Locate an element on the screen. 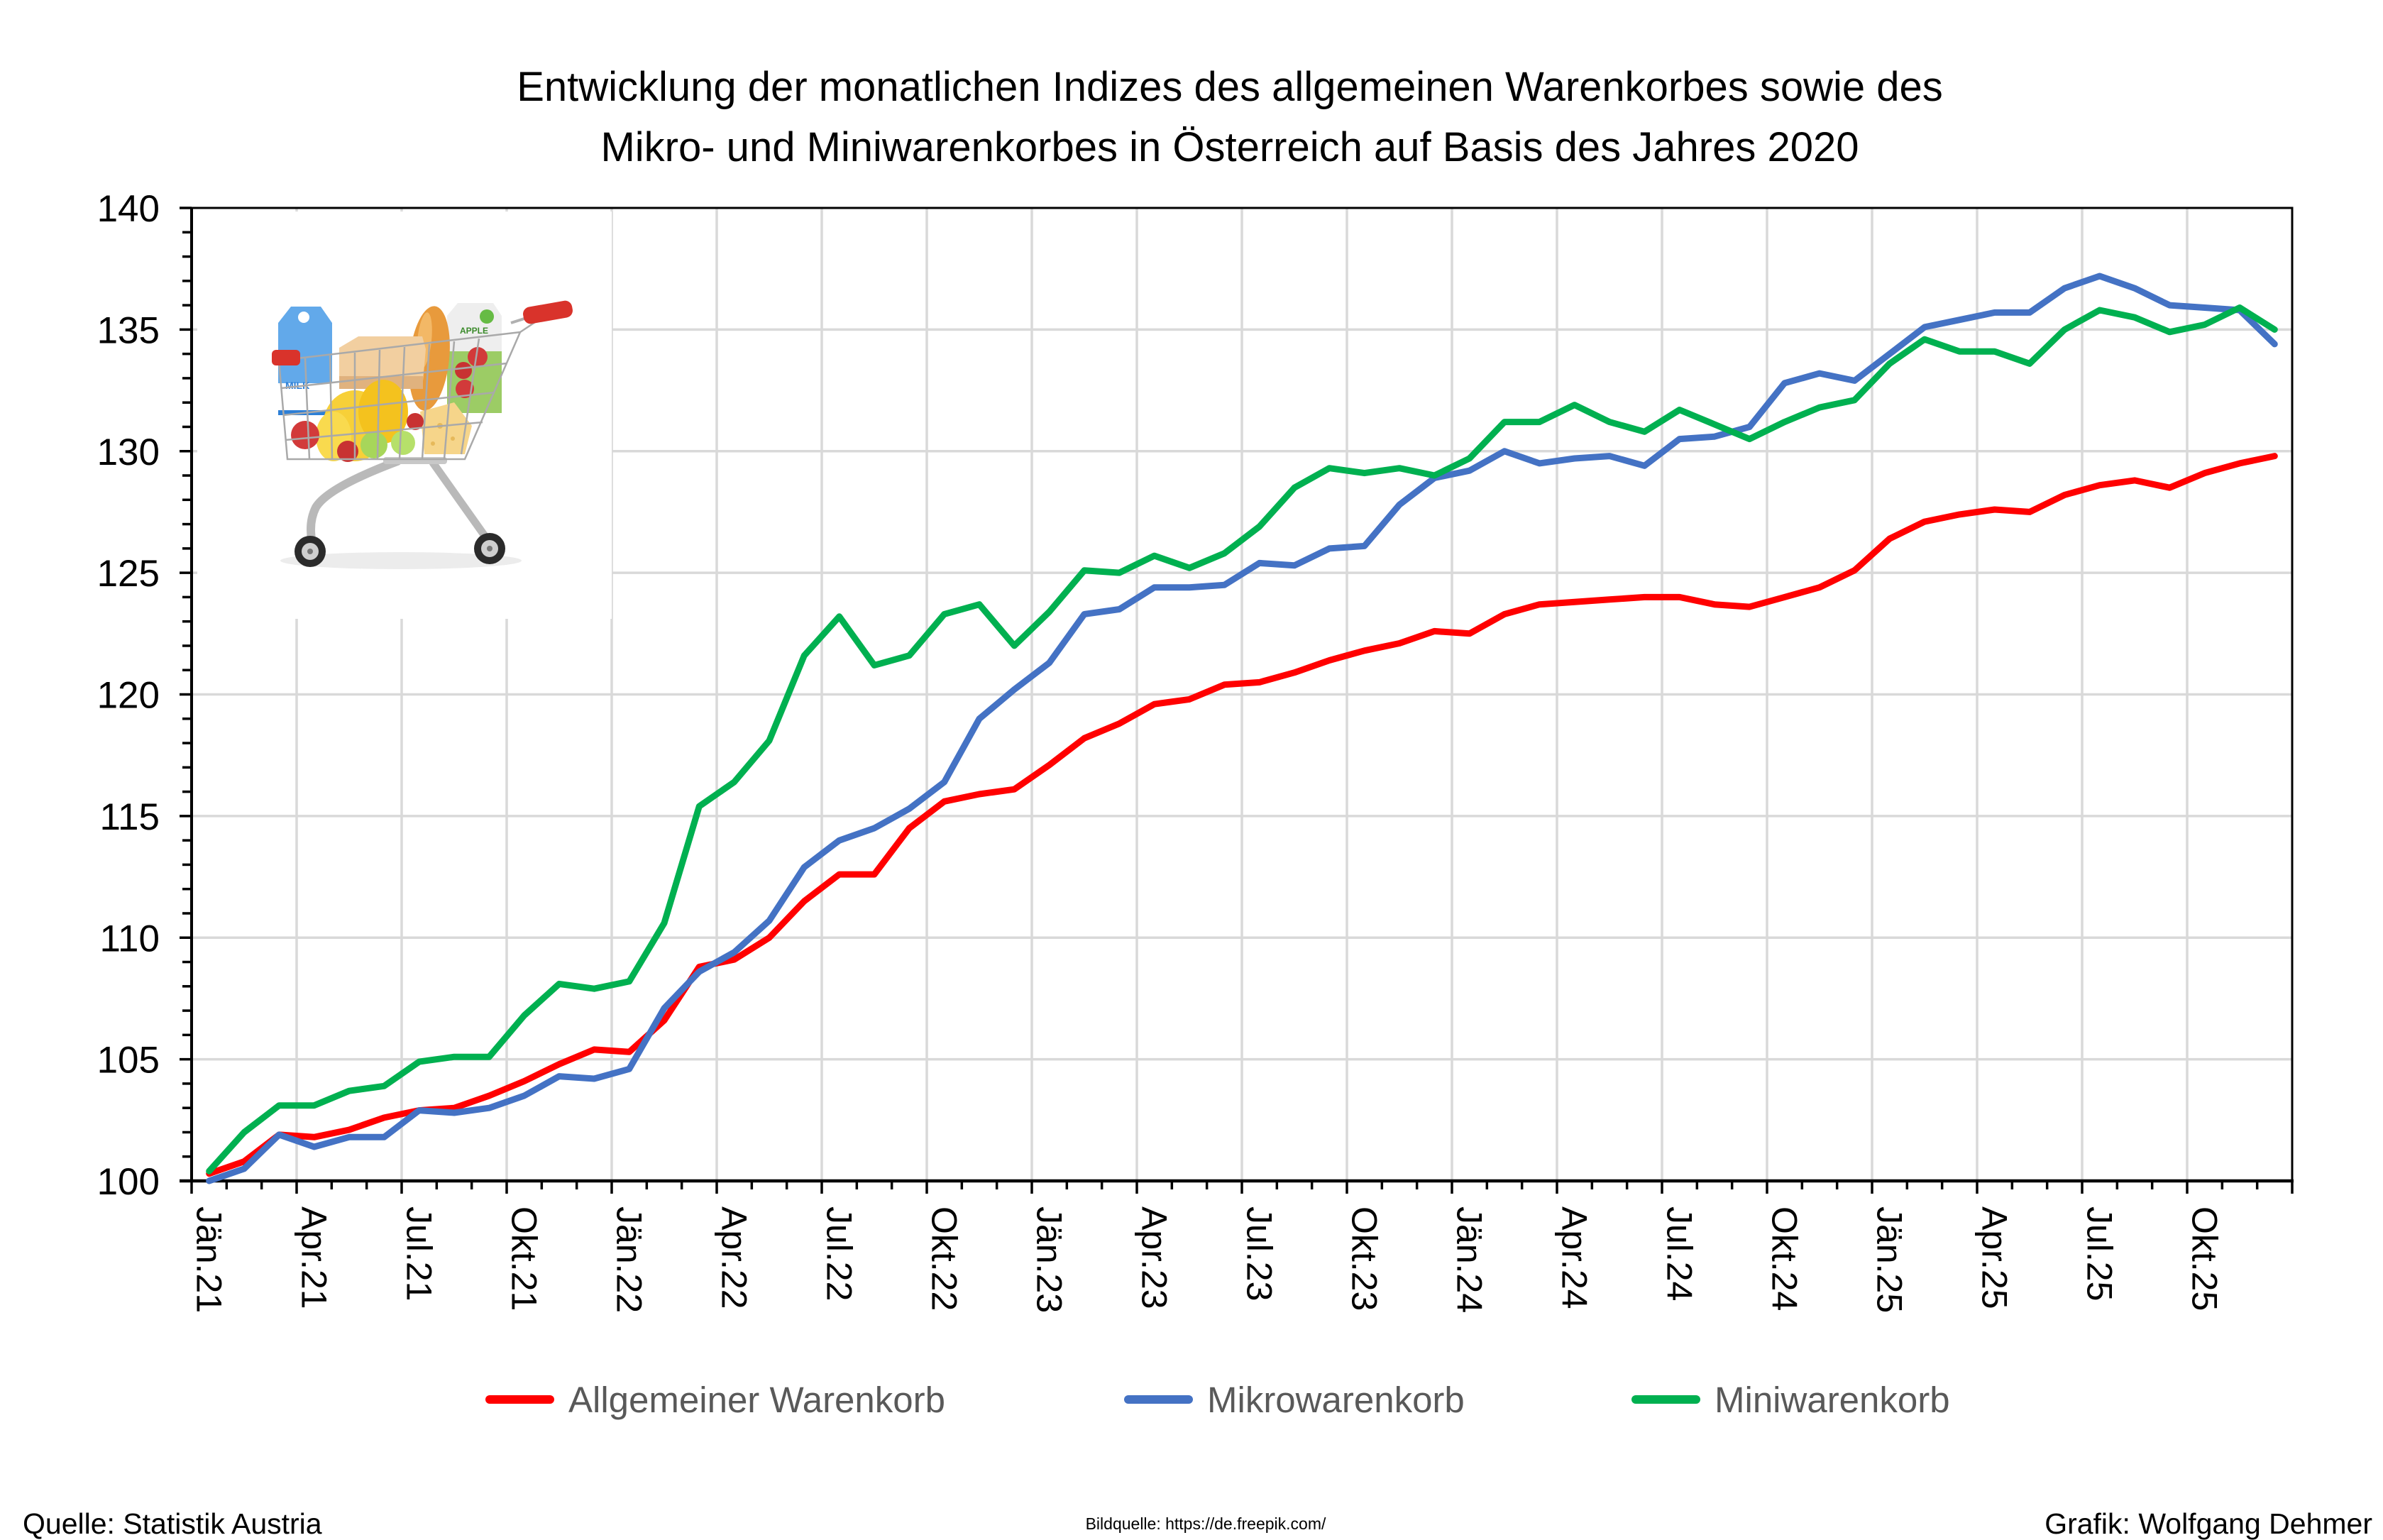  y-tick-label: 105 is located at coordinates (128, 1061).